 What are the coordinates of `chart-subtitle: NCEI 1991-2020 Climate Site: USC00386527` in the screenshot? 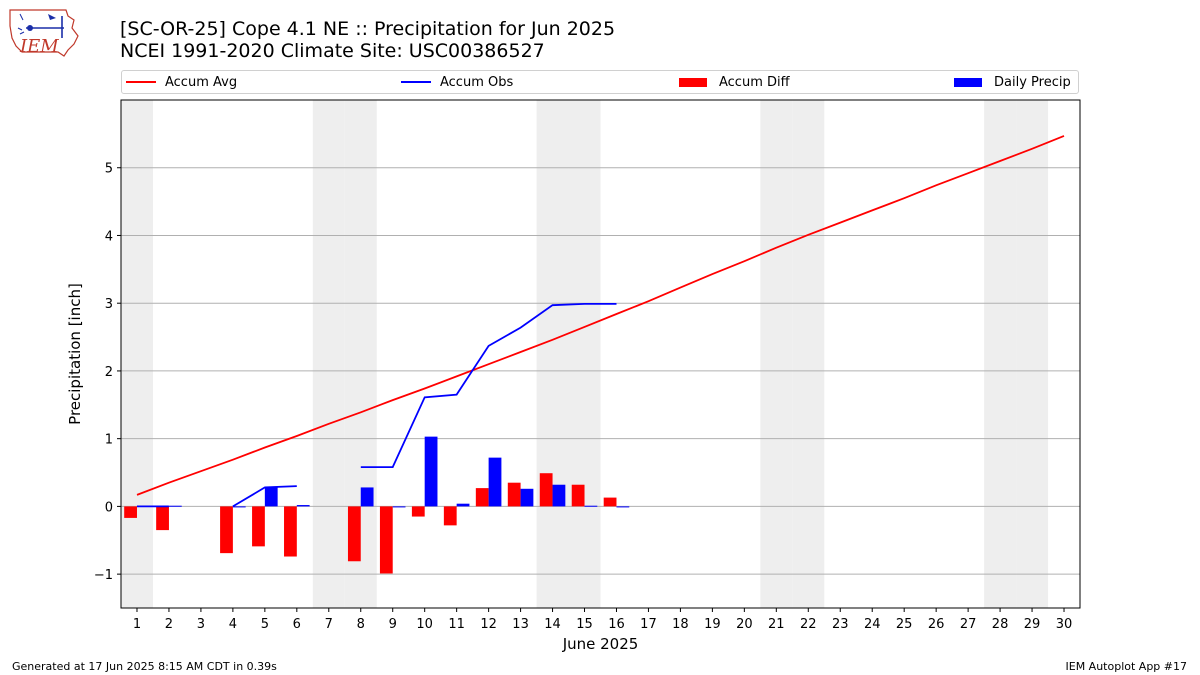 It's located at (332, 51).